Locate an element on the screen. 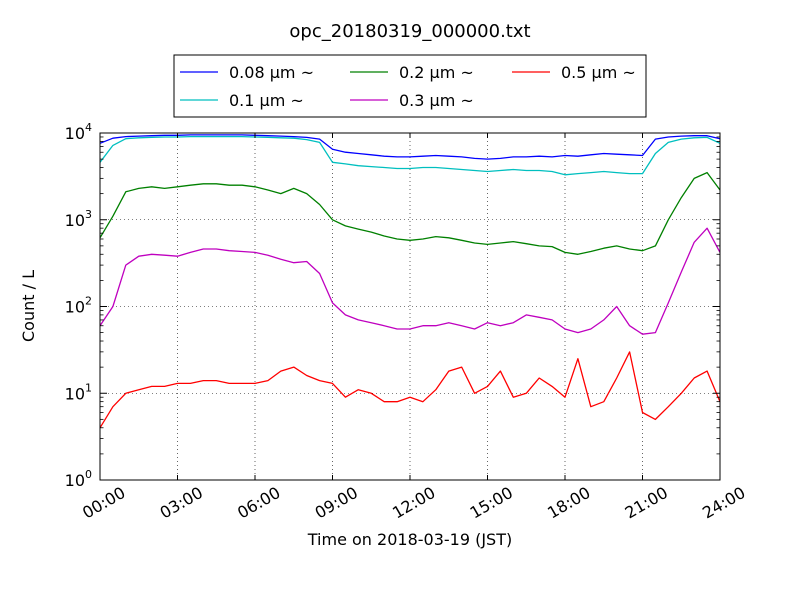 Image resolution: width=800 pixels, height=600 pixels. x-axis-label: Time on 2018-03-19 (JST) is located at coordinates (409, 539).